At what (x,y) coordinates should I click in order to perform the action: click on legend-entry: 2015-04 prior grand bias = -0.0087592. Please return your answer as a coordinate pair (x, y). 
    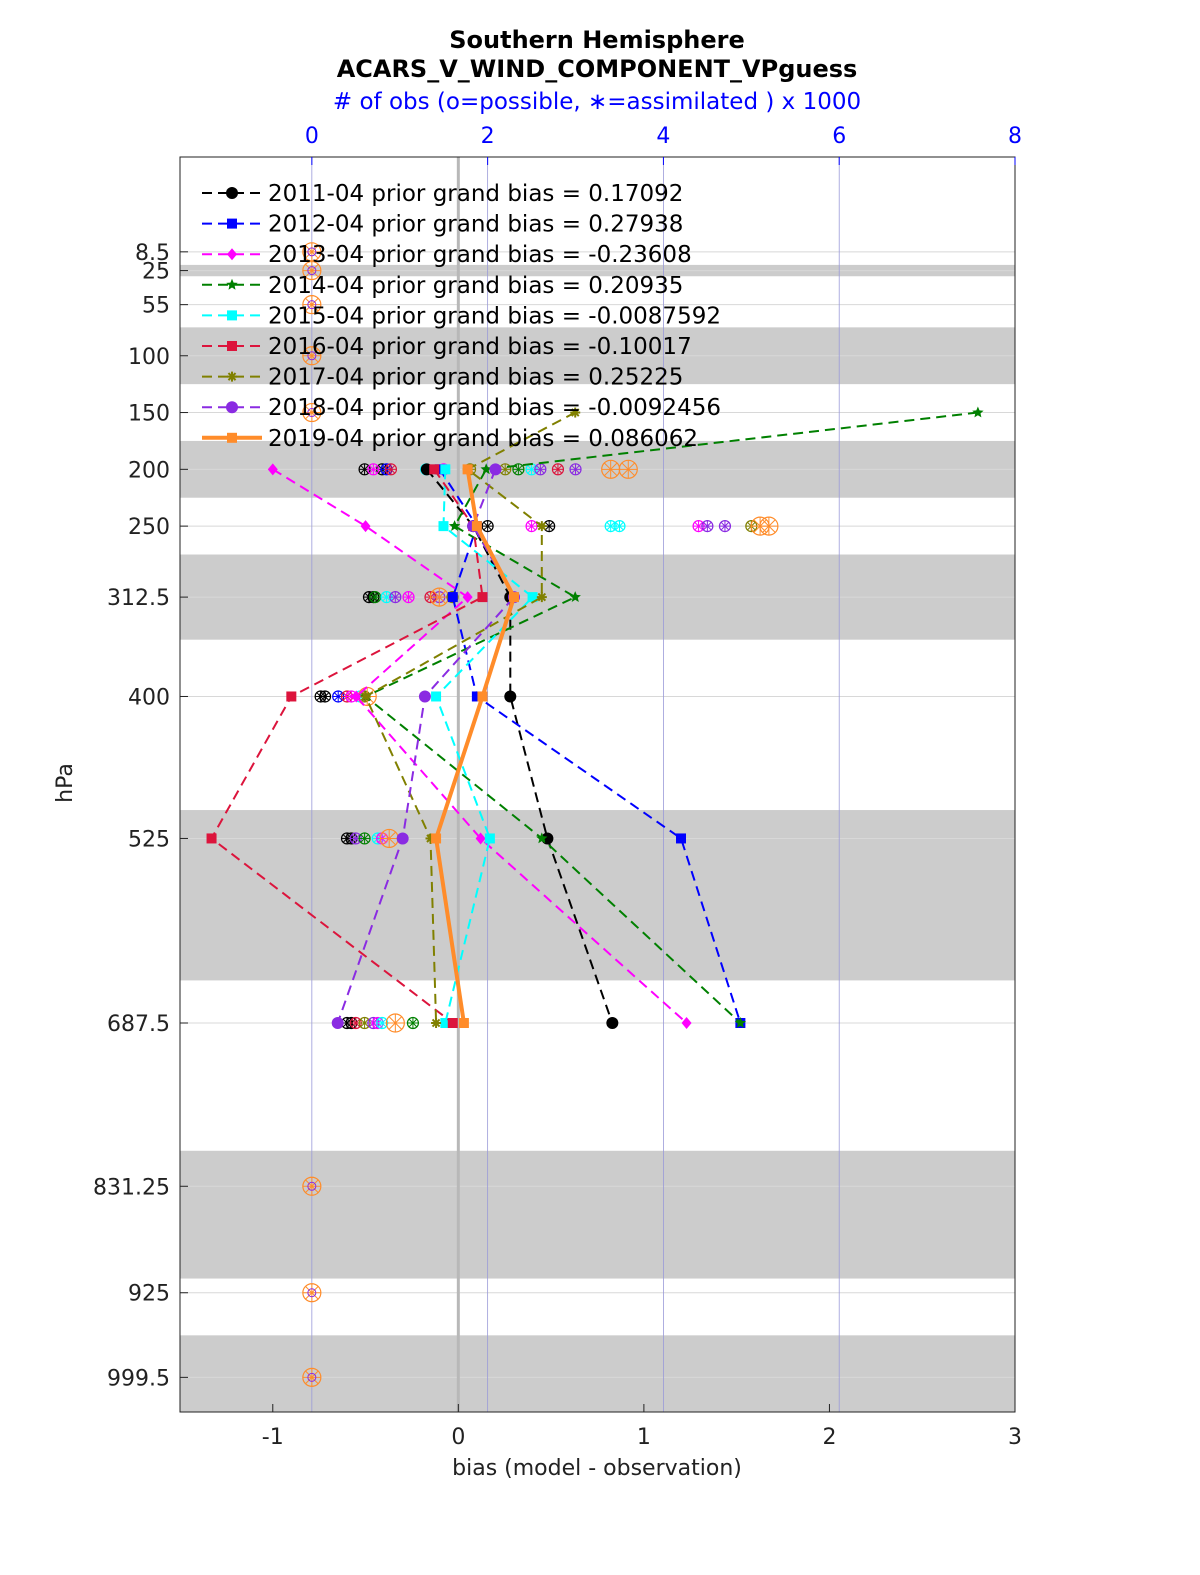
    Looking at the image, I should click on (461, 316).